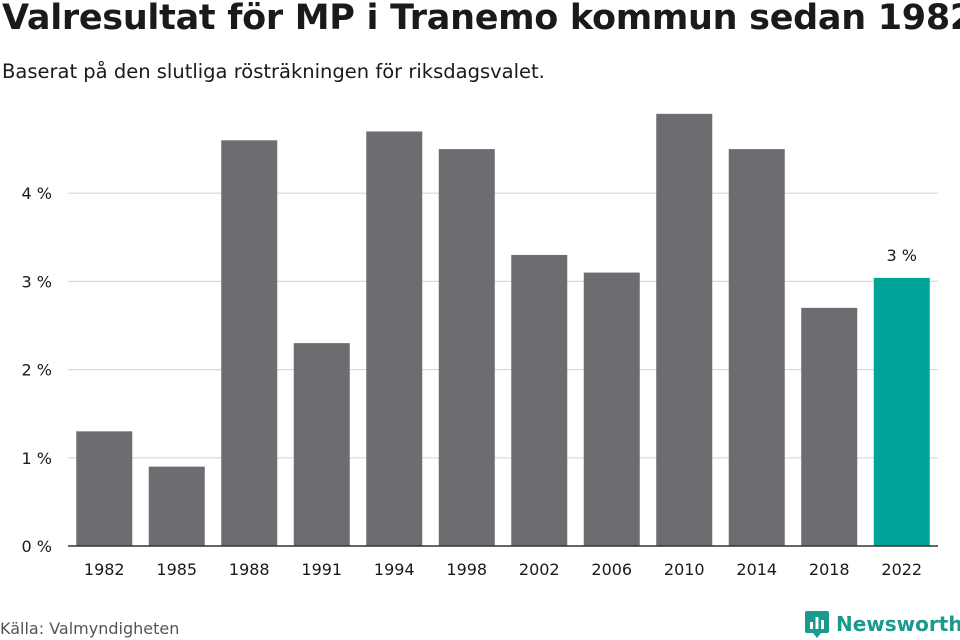  What do you see at coordinates (829, 426) in the screenshot?
I see `bar-2018` at bounding box center [829, 426].